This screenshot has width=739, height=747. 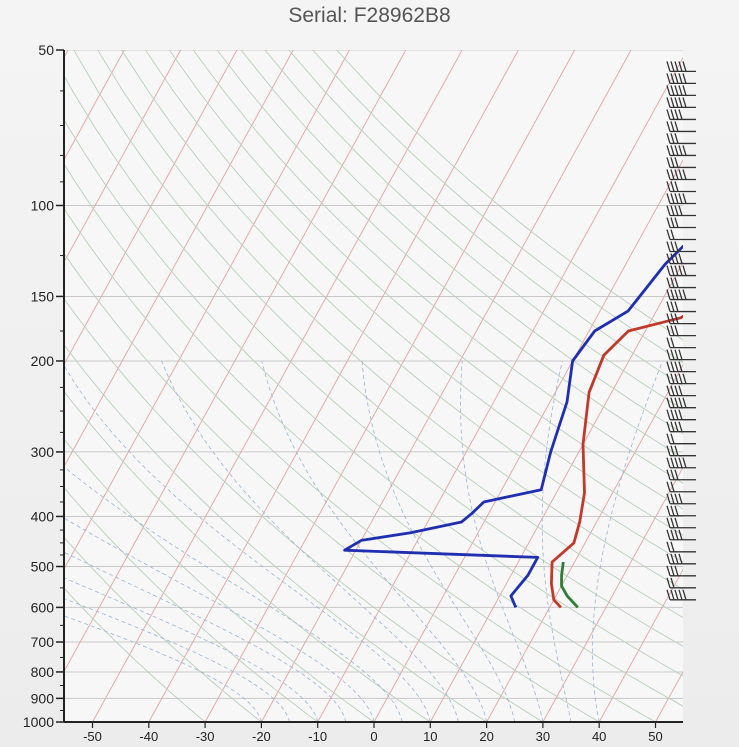 I want to click on x-tick-label: -30, so click(x=205, y=736).